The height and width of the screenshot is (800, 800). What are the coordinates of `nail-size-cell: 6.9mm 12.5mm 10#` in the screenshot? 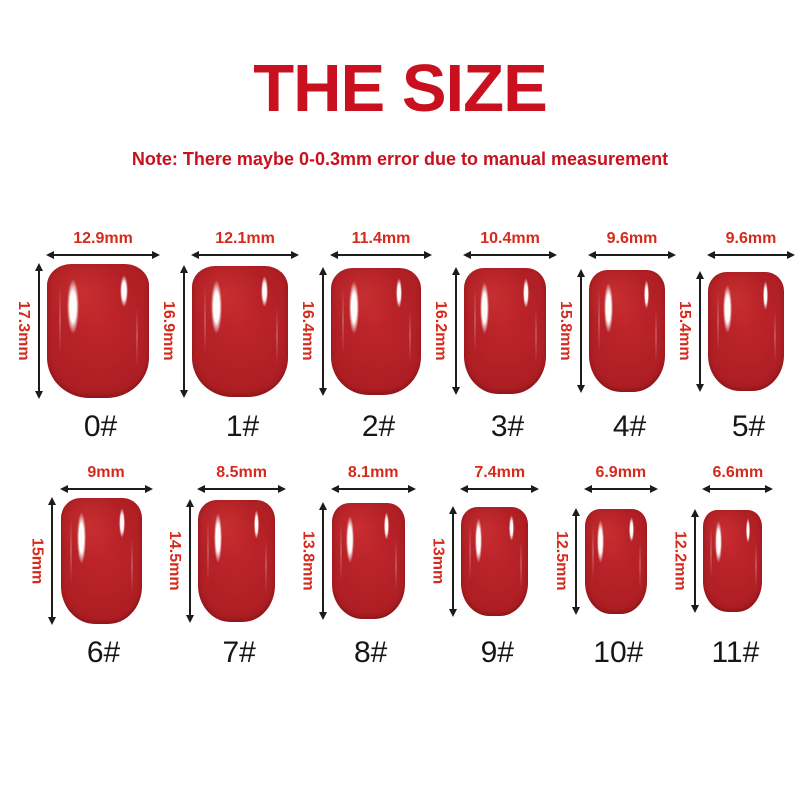 It's located at (604, 567).